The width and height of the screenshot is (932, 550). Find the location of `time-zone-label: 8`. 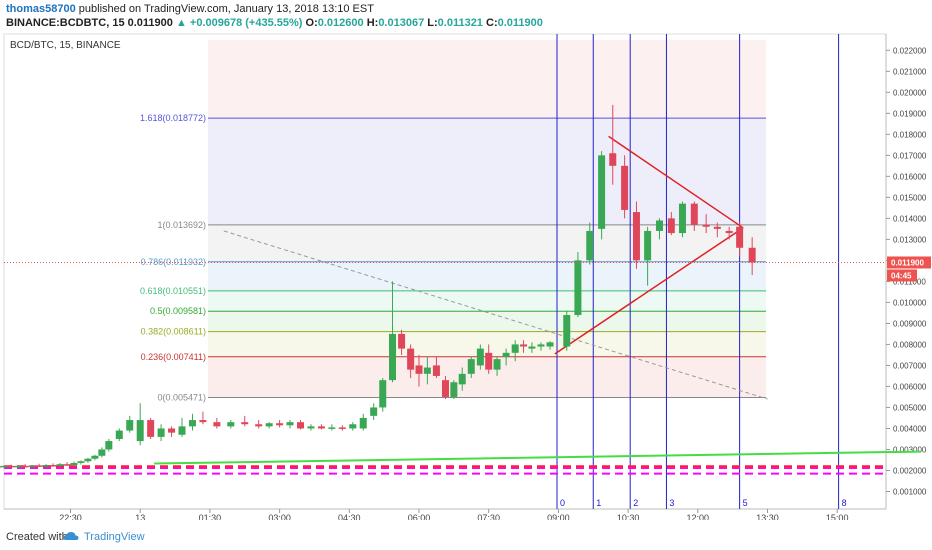

time-zone-label: 8 is located at coordinates (844, 503).